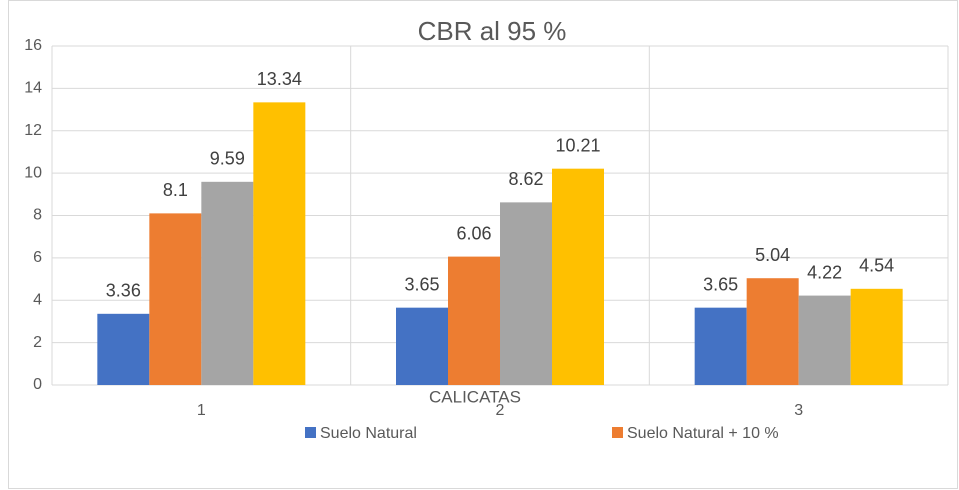 This screenshot has height=490, width=959. What do you see at coordinates (577, 145) in the screenshot?
I see `data-label: 10.21` at bounding box center [577, 145].